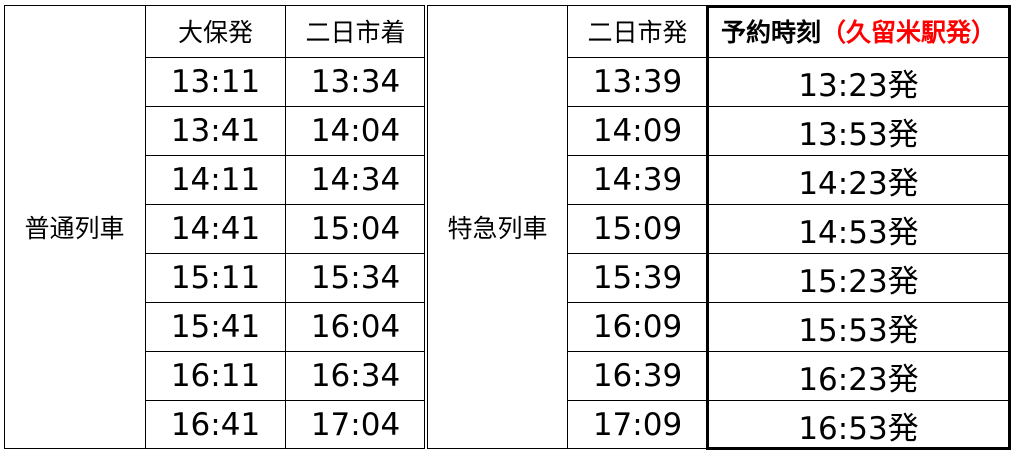 The width and height of the screenshot is (1015, 453). I want to click on express-departure-time: 13:39, so click(637, 81).